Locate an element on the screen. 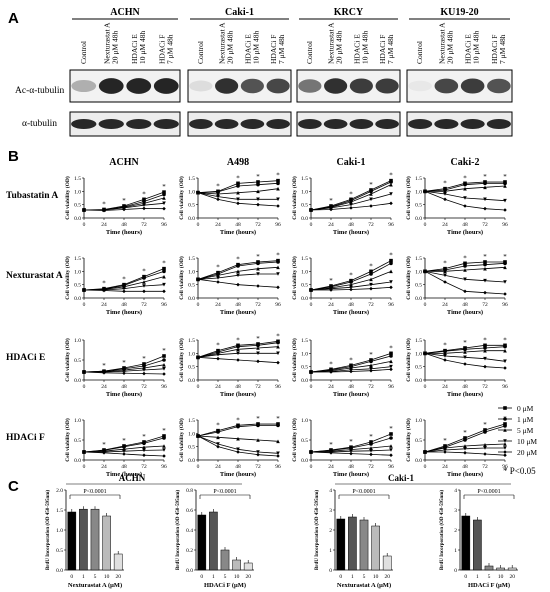 The width and height of the screenshot is (550, 592). x-tick-label: 10 is located at coordinates (107, 577).